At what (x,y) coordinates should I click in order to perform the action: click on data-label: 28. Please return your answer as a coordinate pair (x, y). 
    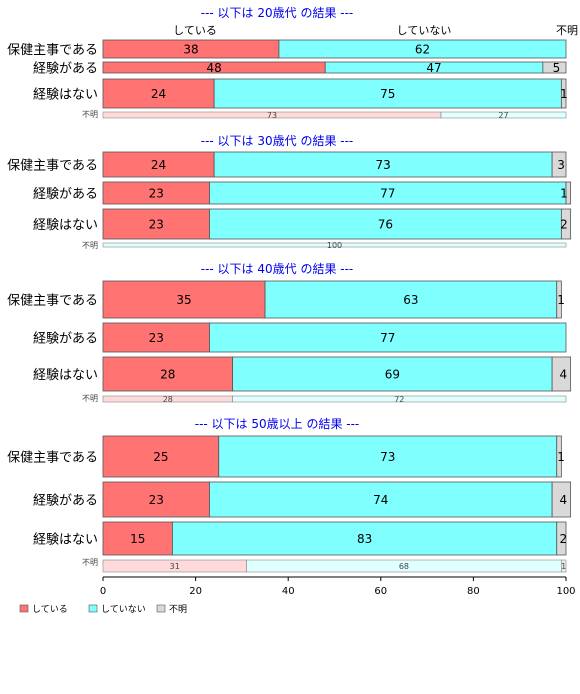
    Looking at the image, I should click on (167, 375).